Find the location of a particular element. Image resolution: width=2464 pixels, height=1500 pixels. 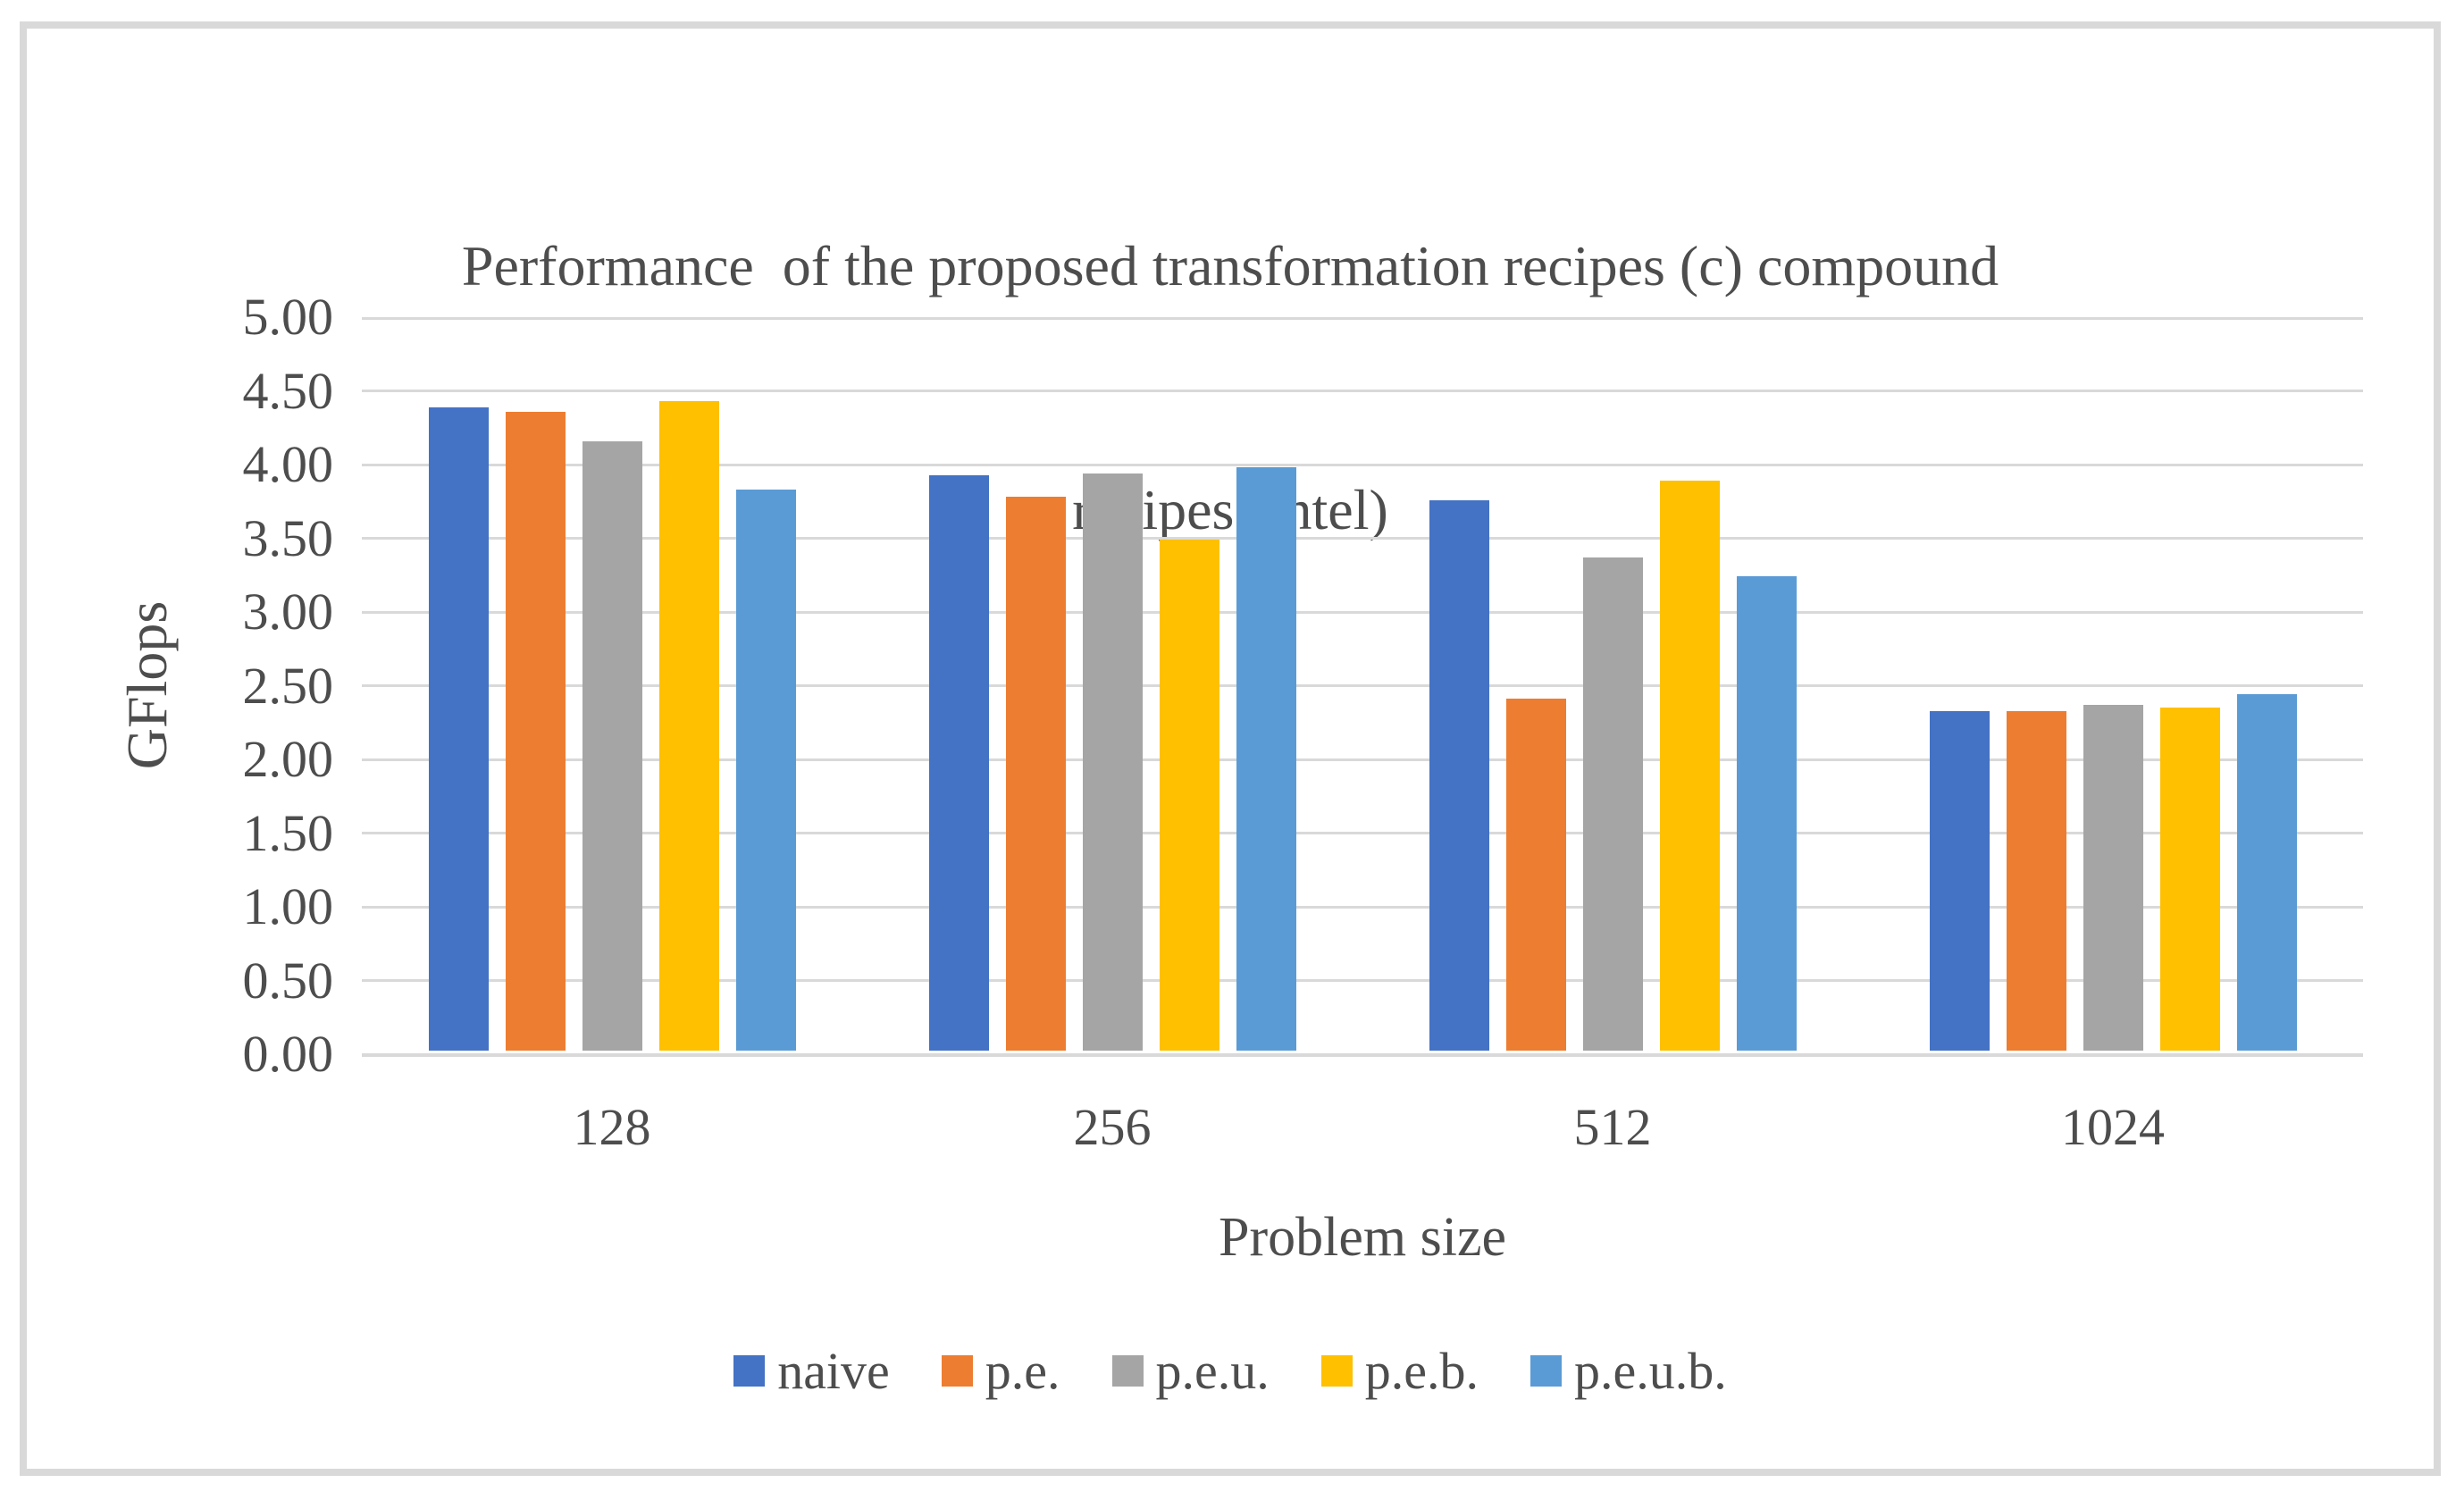

x-tick-label: 512 is located at coordinates (1612, 1127).